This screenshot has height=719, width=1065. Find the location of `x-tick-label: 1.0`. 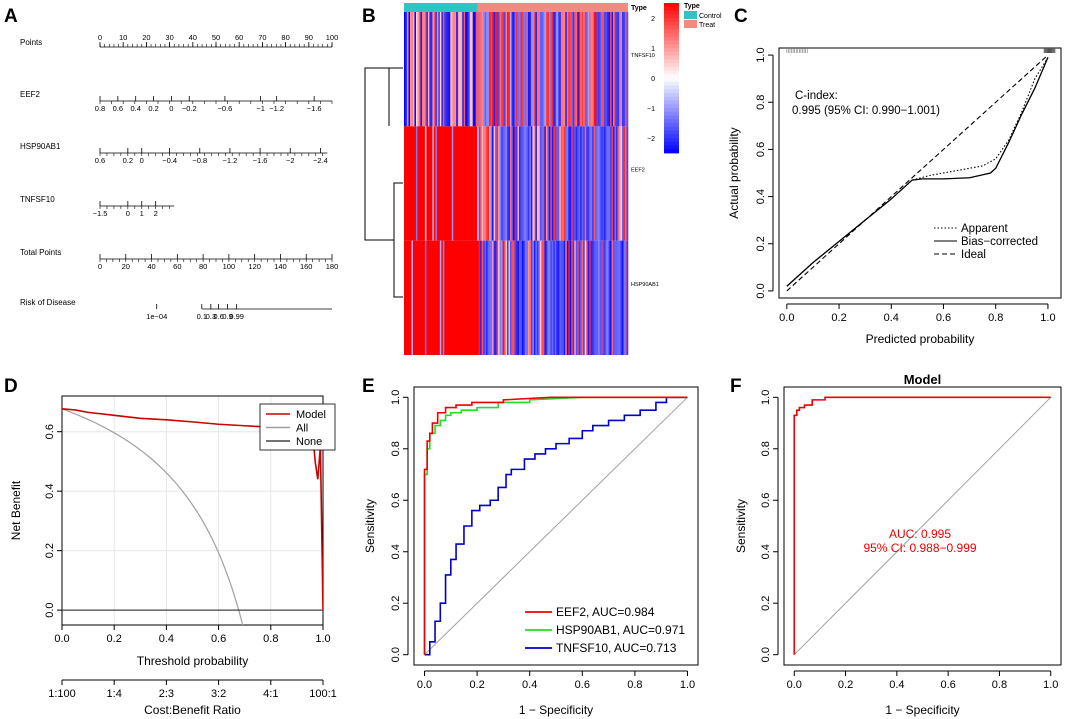

x-tick-label: 1.0 is located at coordinates (1050, 685).